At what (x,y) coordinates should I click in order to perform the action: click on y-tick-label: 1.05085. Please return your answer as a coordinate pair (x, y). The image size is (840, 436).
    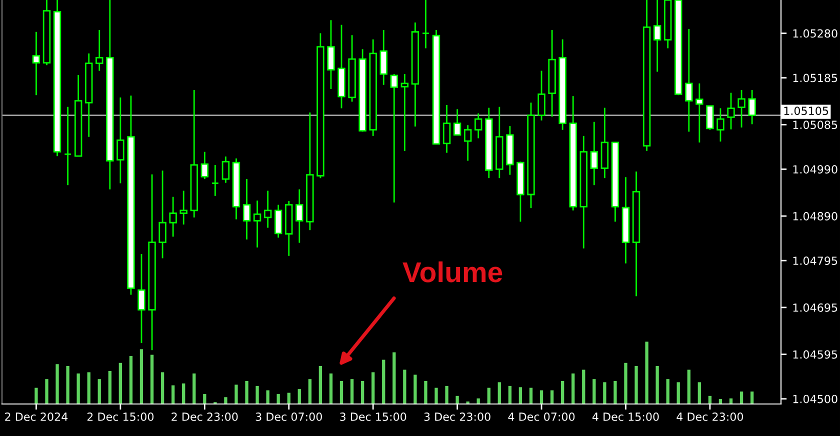
    Looking at the image, I should click on (815, 125).